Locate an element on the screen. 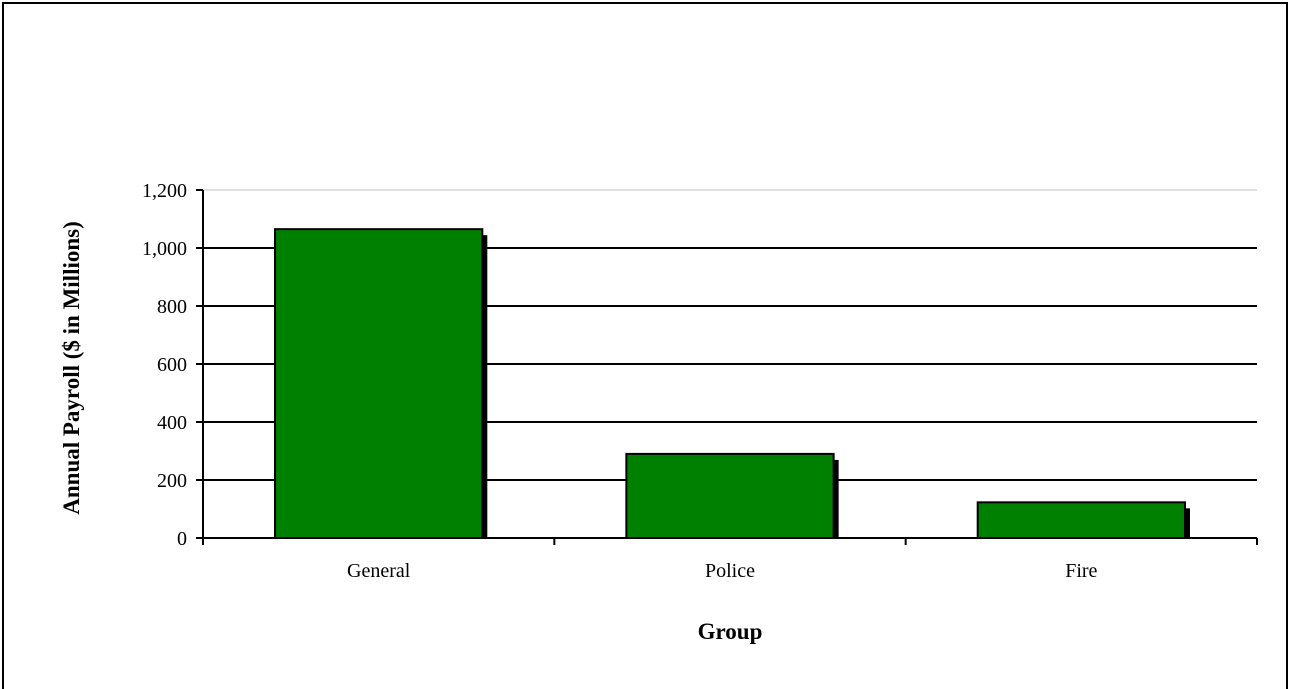 The height and width of the screenshot is (689, 1292). y-tick-label: 600 is located at coordinates (172, 365).